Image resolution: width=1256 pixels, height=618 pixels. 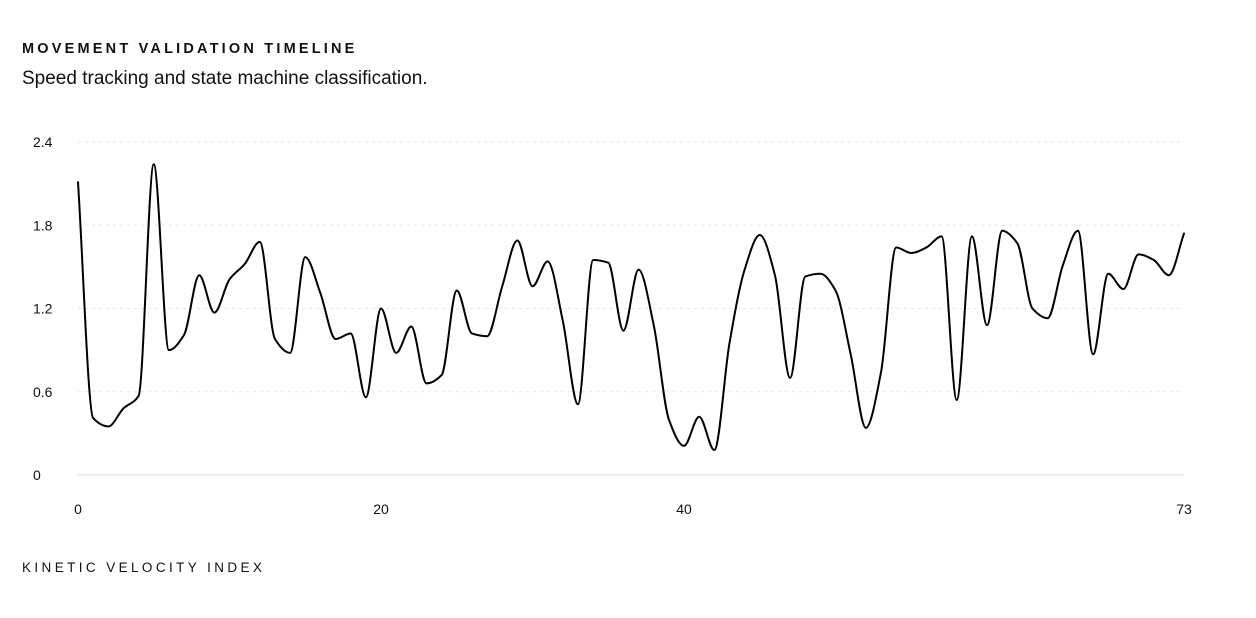 I want to click on x-tick-label: 40, so click(x=684, y=509).